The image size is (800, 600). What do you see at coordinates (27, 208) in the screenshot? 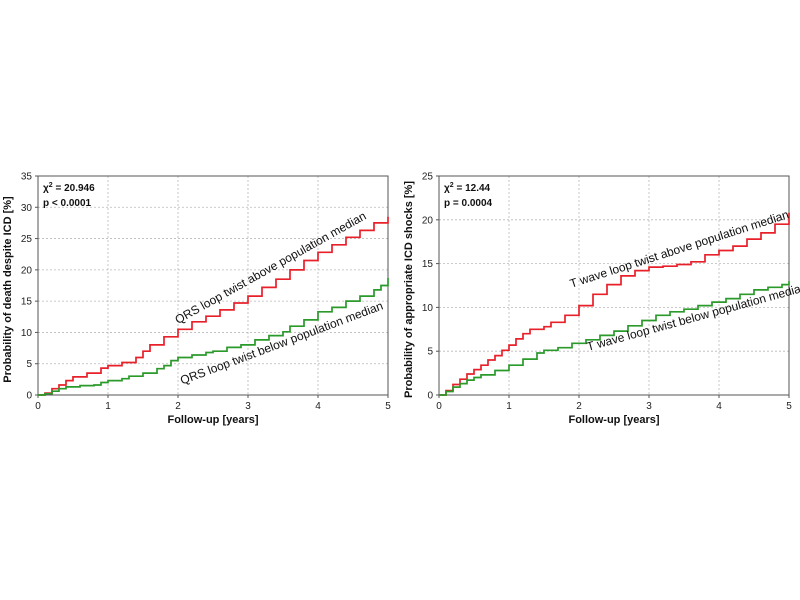
I see `y-tick-label: 30` at bounding box center [27, 208].